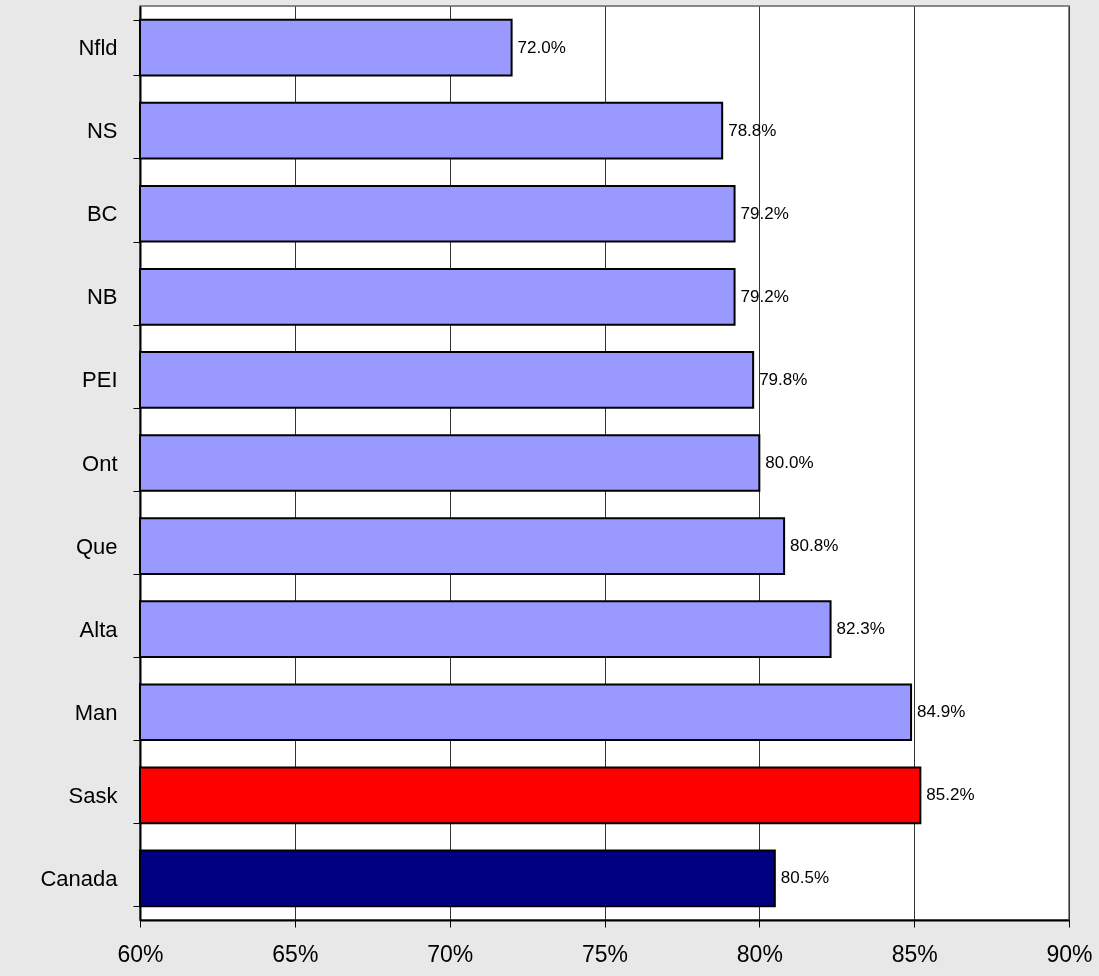 Image resolution: width=1099 pixels, height=976 pixels. Describe the element at coordinates (140, 953) in the screenshot. I see `x-tick-label: 60%` at that location.